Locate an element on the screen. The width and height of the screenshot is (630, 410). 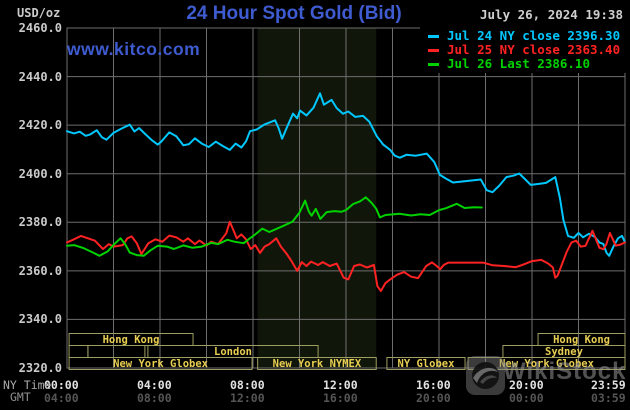
legend-label-jul26: Jul 26 Last 2386.10 is located at coordinates (518, 63).